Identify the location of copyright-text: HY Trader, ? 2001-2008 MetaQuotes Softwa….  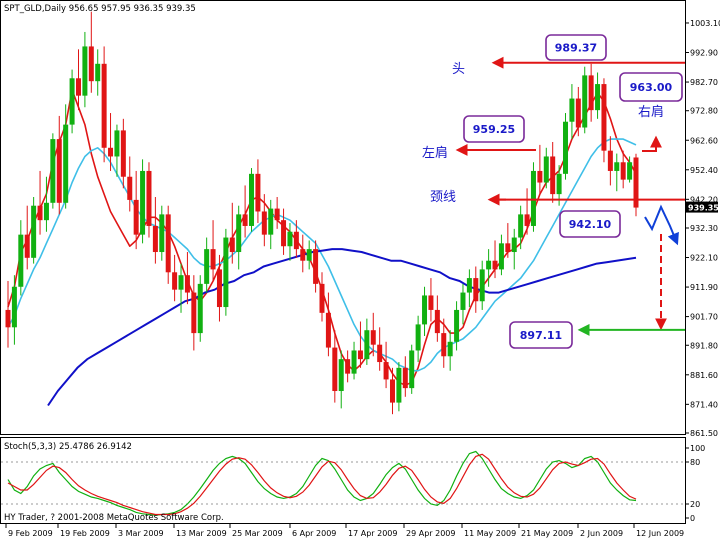
(114, 518).